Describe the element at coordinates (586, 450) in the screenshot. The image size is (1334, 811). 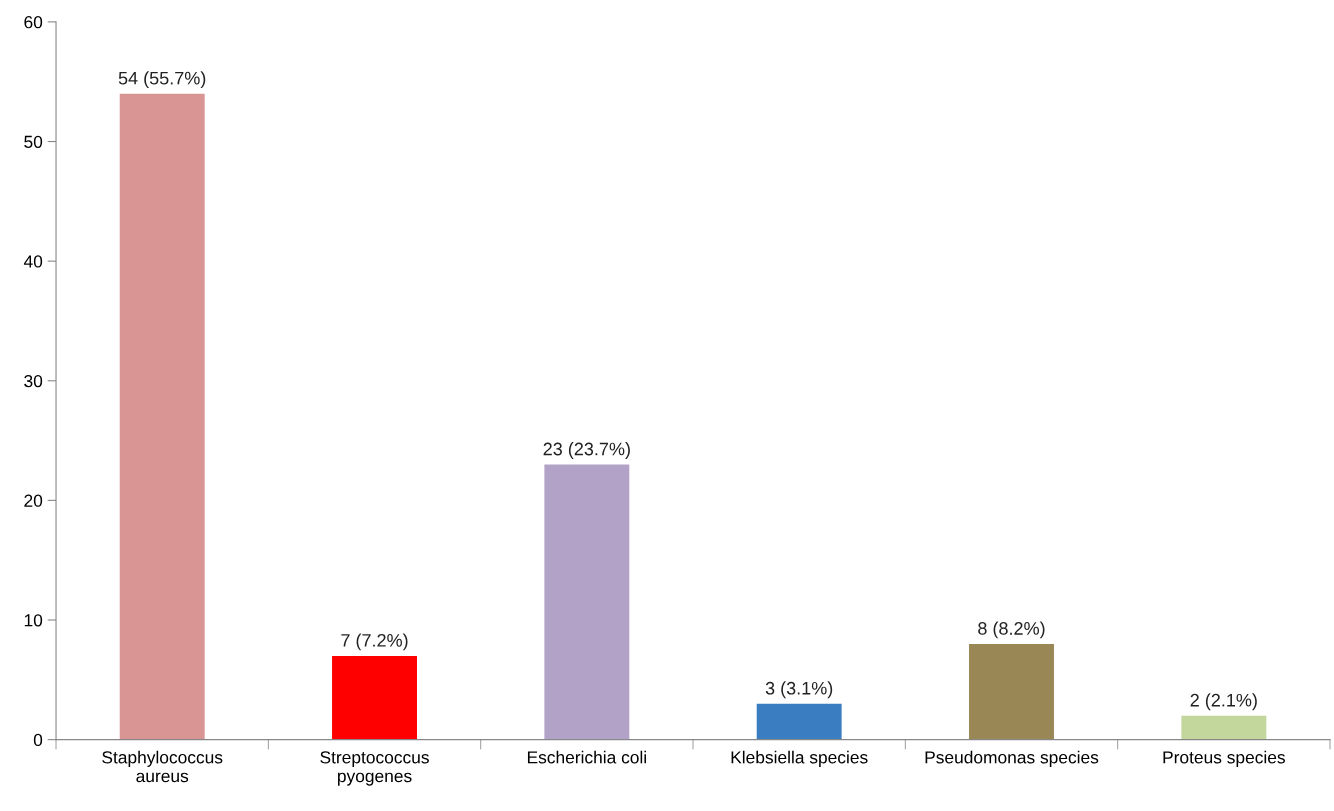
I see `data-label: 23 (23.7%)` at that location.